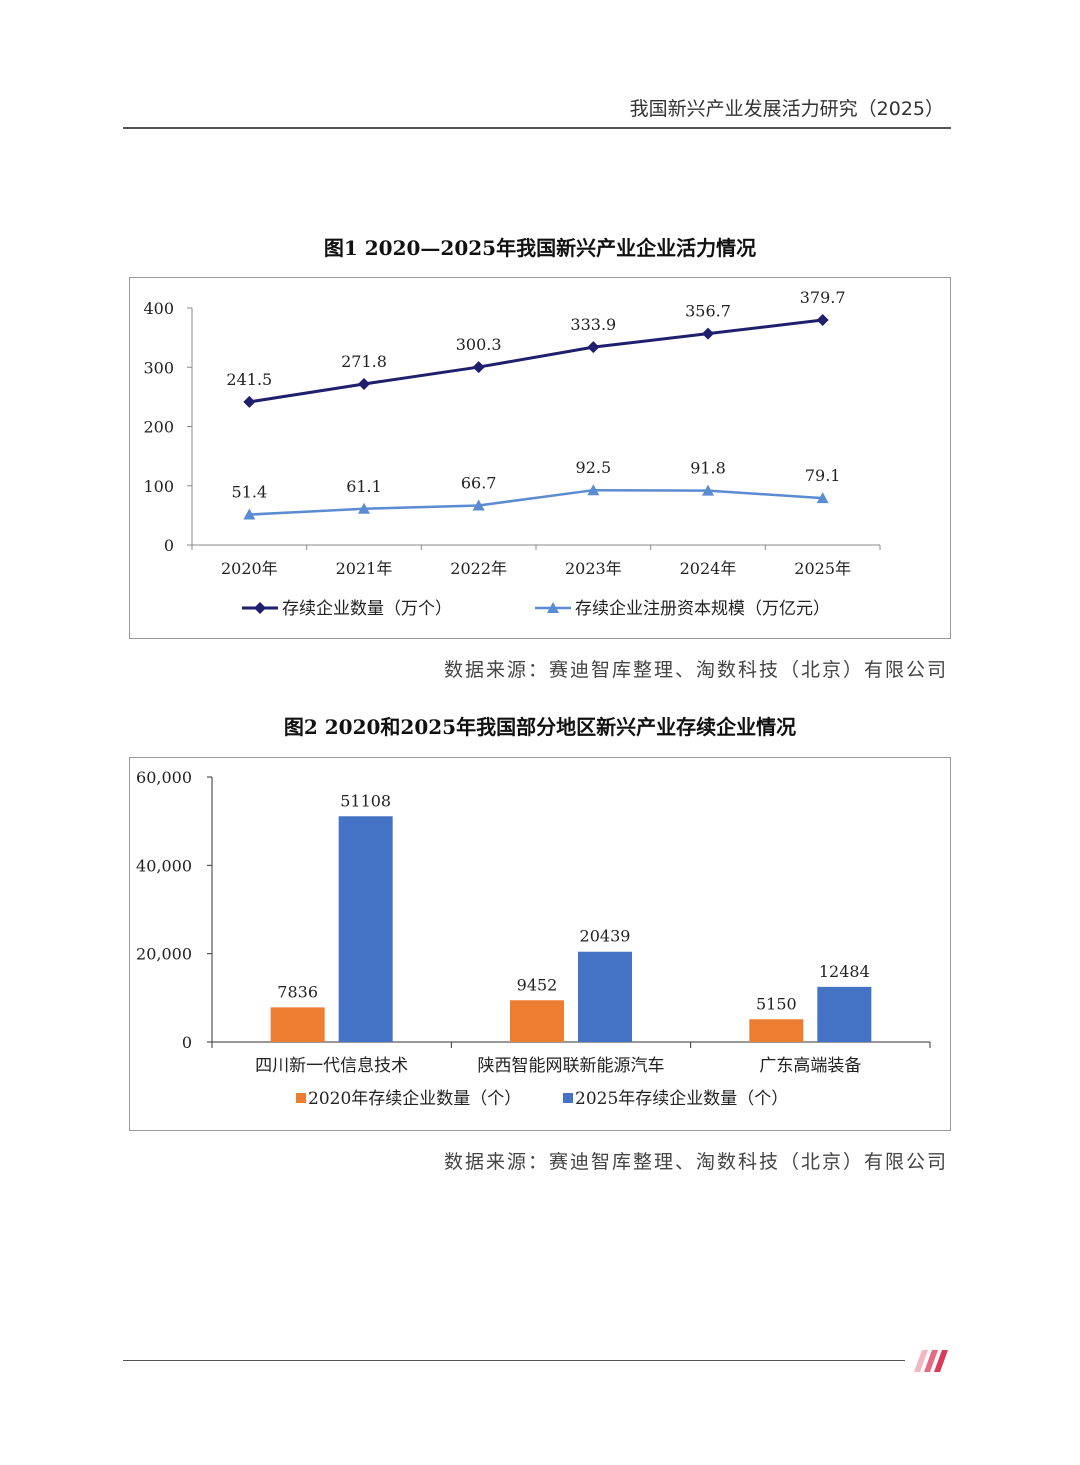 This screenshot has height=1465, width=1080. Describe the element at coordinates (823, 475) in the screenshot. I see `data-label: 79.1` at that location.